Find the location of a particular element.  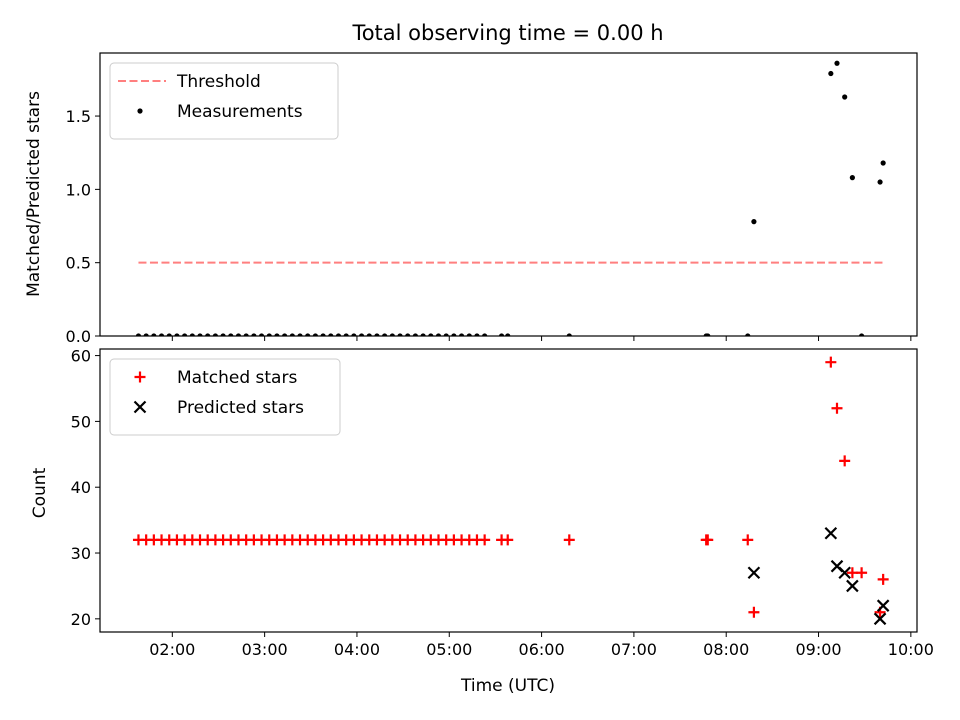

y-tick-label: 50 is located at coordinates (81, 421).